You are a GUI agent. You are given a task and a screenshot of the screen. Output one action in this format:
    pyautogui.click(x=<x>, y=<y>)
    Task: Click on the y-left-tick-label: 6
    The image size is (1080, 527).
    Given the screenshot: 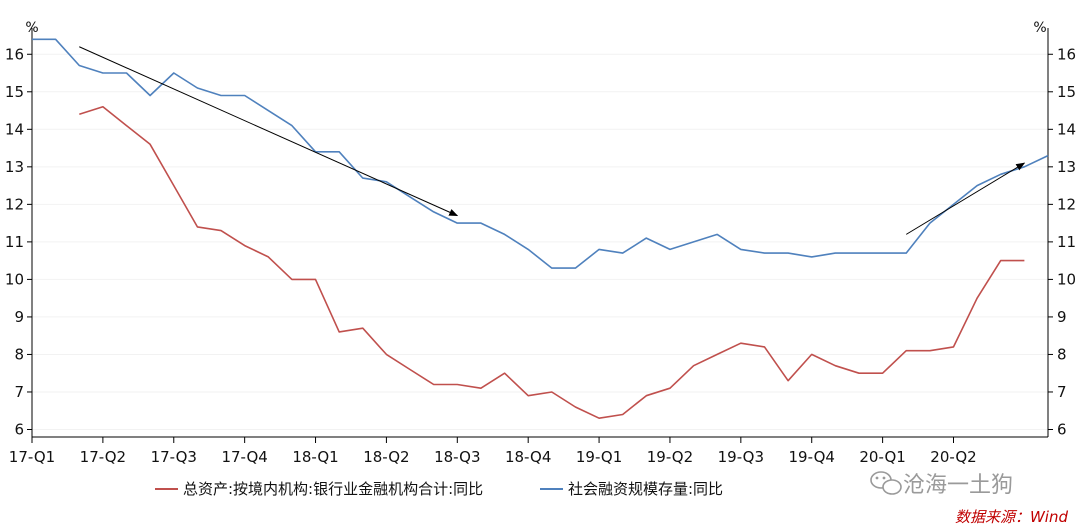 What is the action you would take?
    pyautogui.click(x=19, y=429)
    